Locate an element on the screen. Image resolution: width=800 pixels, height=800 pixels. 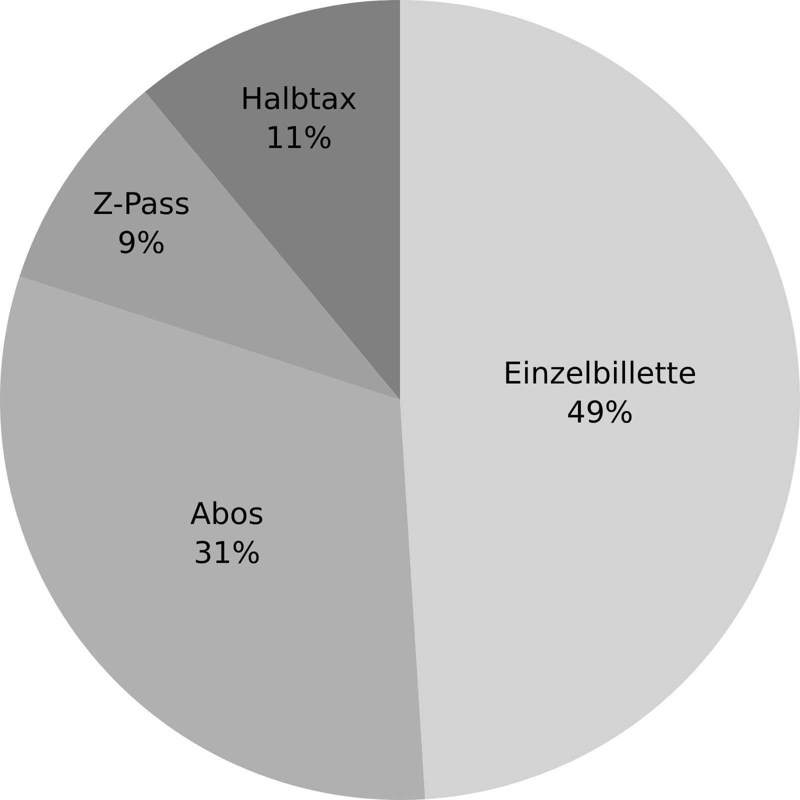
slice-label: Halbtax is located at coordinates (298, 99).